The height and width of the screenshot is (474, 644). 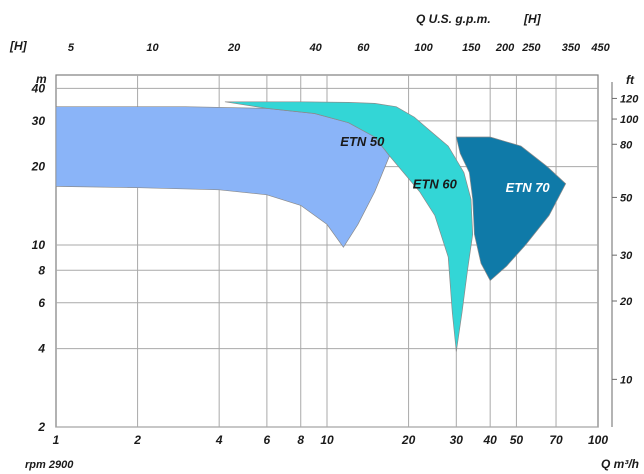 What do you see at coordinates (630, 80) in the screenshot?
I see `right-axis-unit: ft` at bounding box center [630, 80].